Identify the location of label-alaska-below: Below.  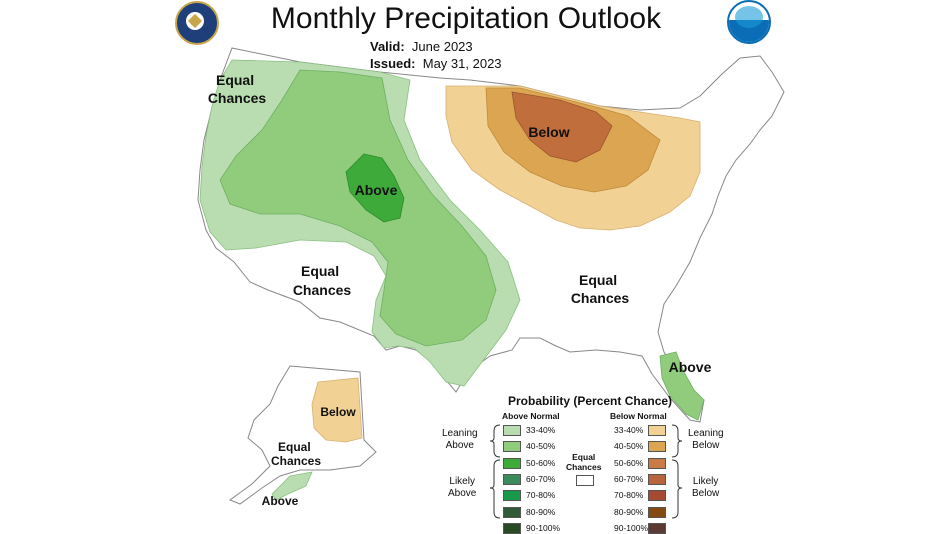
(338, 412).